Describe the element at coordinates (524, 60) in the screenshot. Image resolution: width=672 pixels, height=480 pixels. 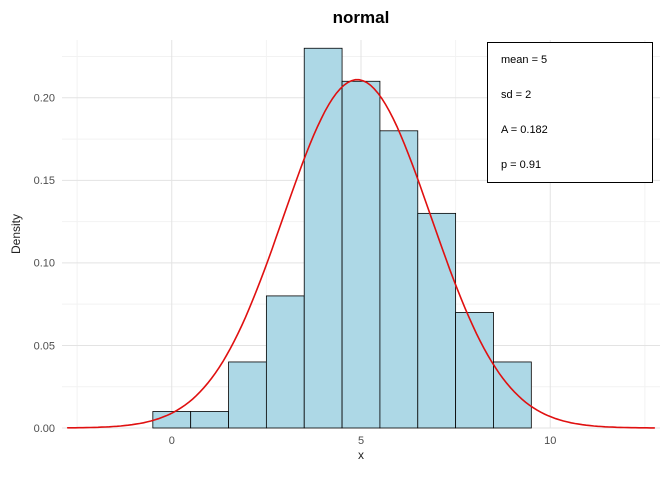
I see `annotation-mean: mean = 5` at that location.